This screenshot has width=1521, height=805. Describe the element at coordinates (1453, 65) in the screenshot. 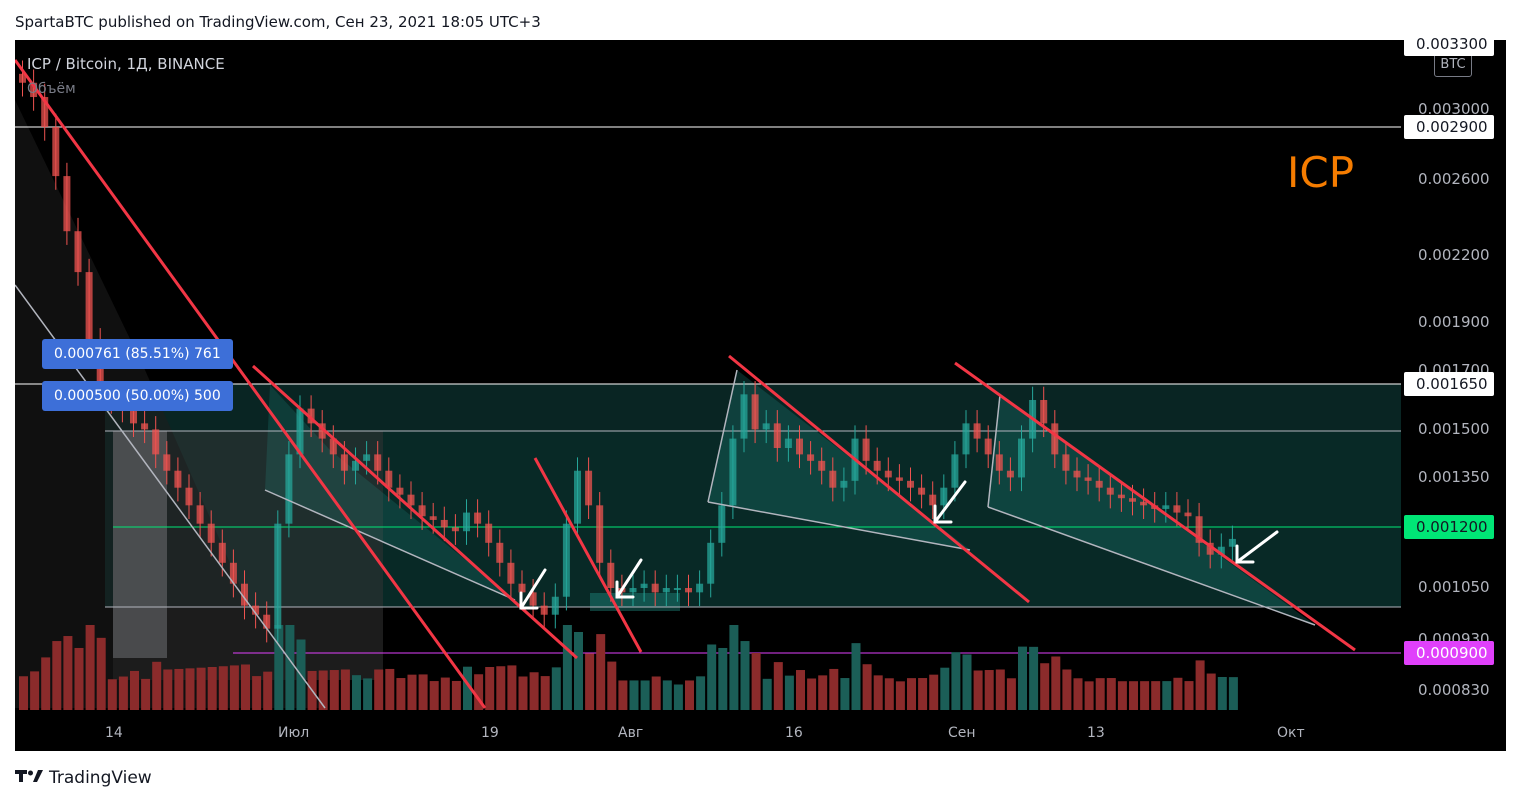

I see `currency-badge: BTC` at that location.